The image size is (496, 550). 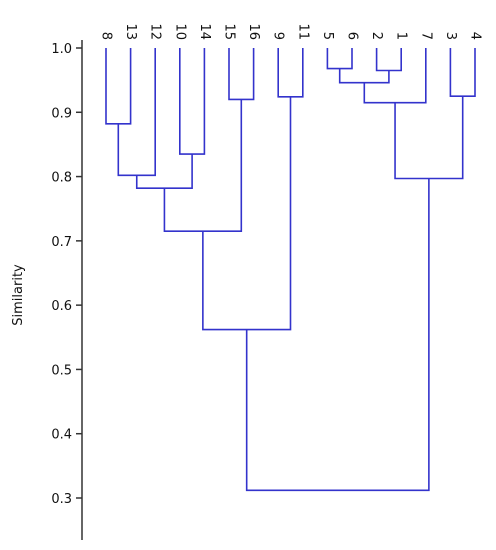 I want to click on y-tick-label: 0.5, so click(x=61, y=370).